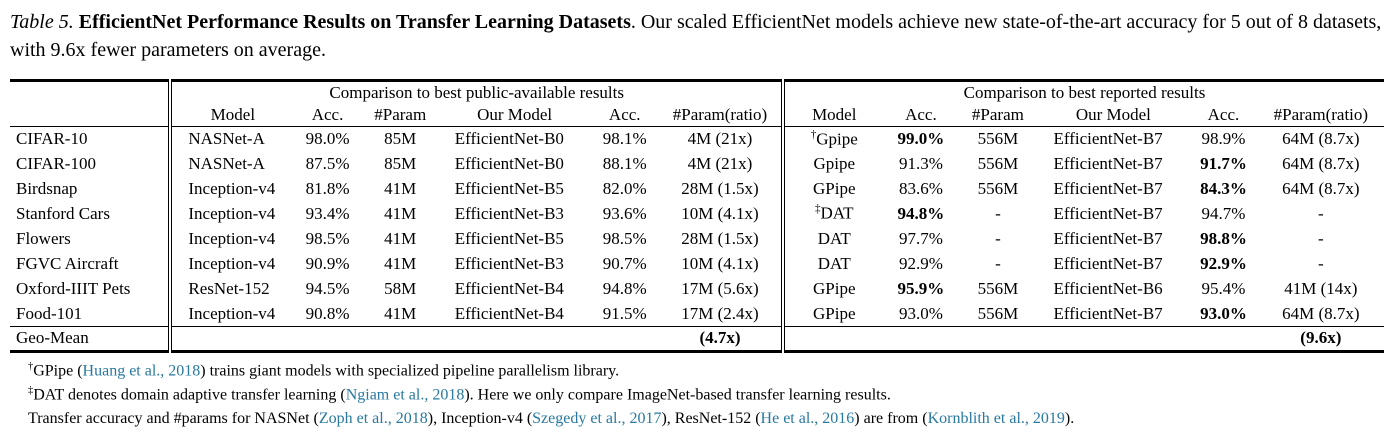 This screenshot has height=442, width=1394. Describe the element at coordinates (921, 288) in the screenshot. I see `table-cell: 95.9%` at that location.